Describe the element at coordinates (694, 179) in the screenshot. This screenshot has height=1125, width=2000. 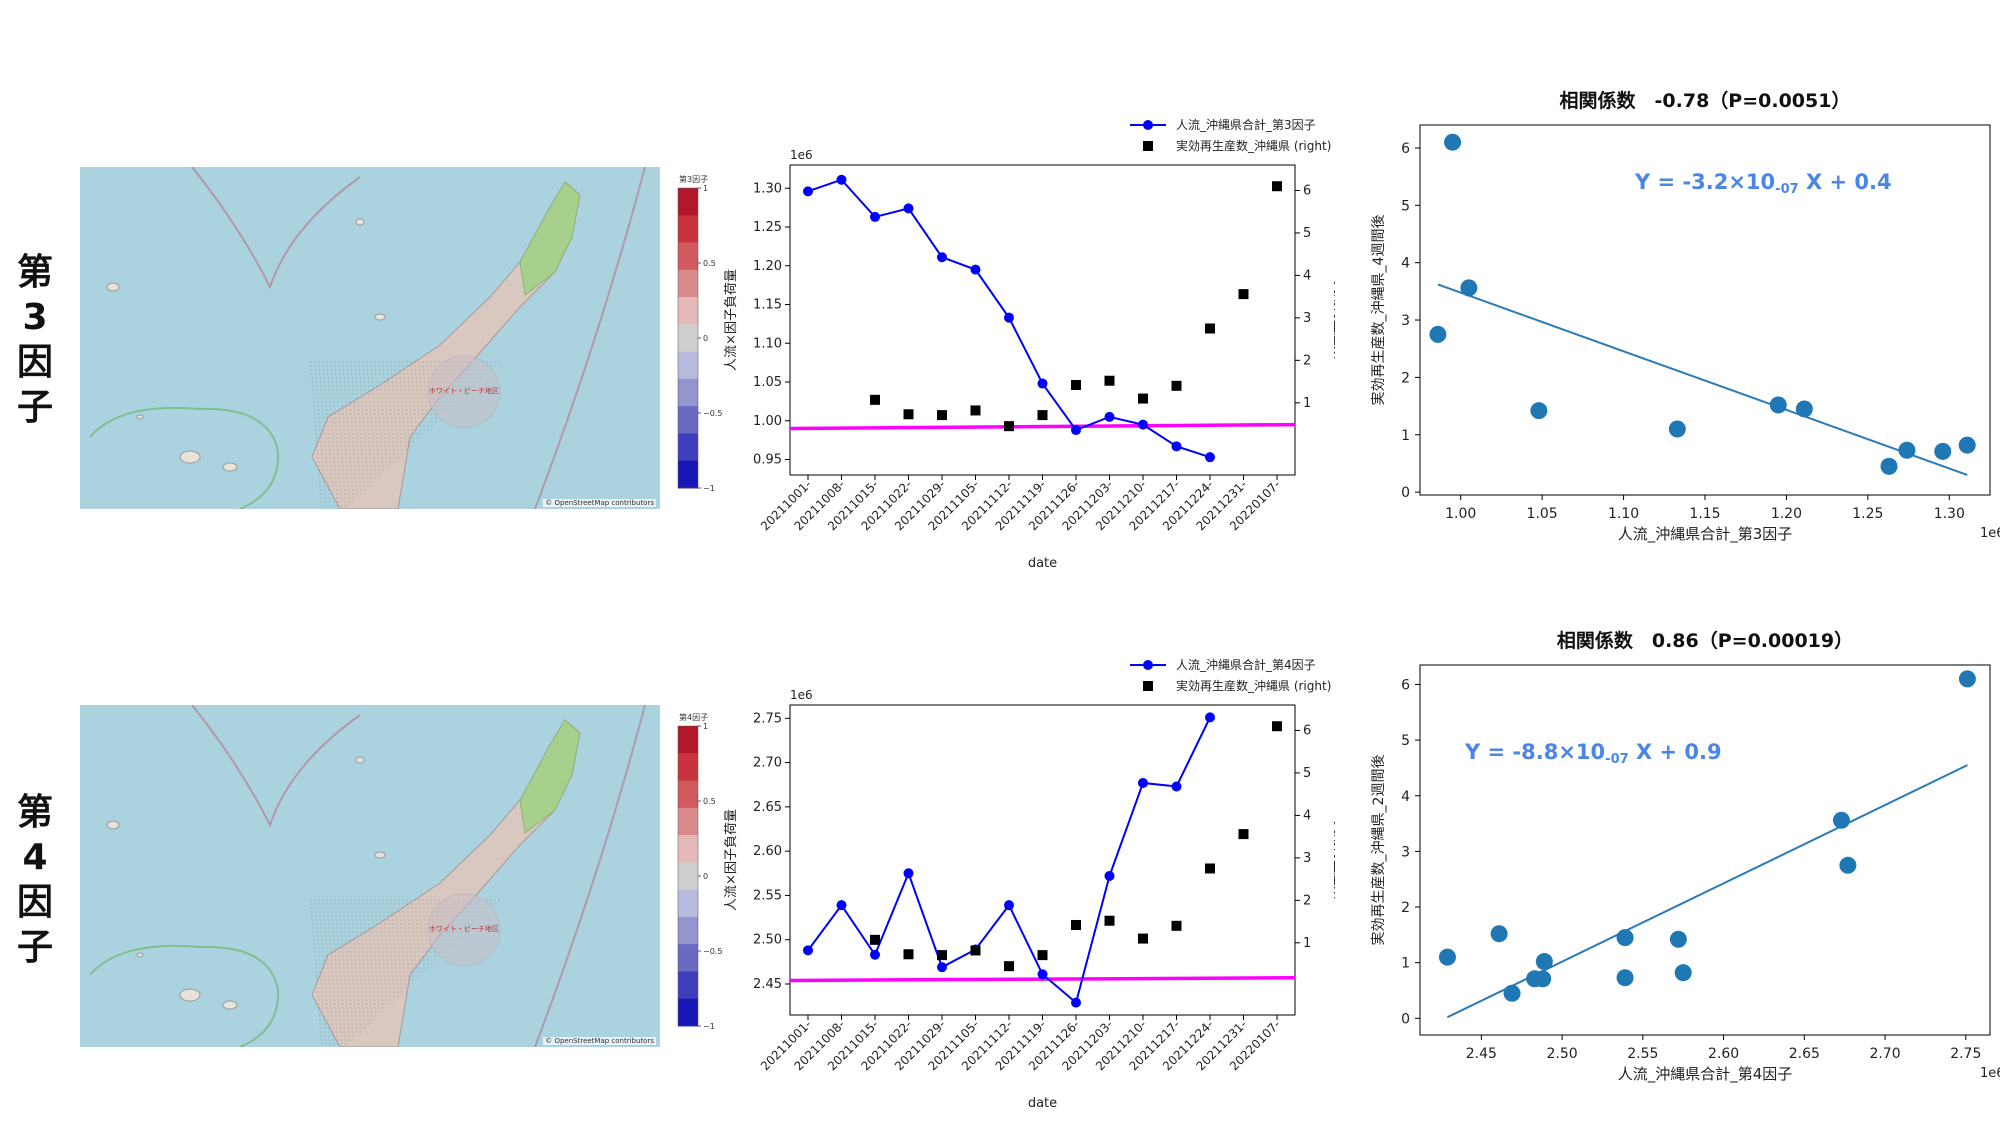
I see `colorbar-title: 第3因子` at that location.